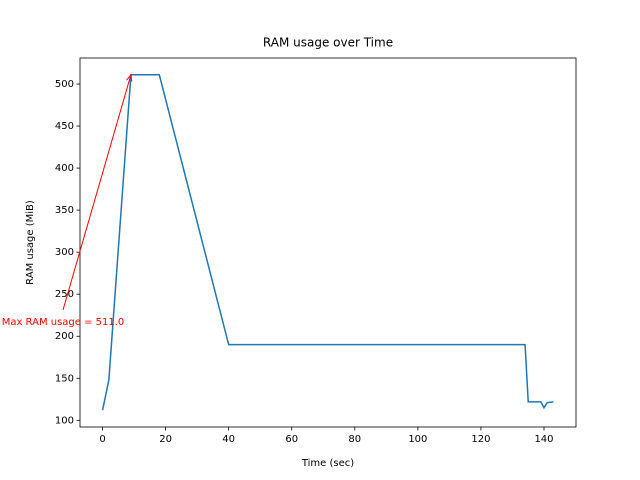  I want to click on y-tick-label: 400, so click(64, 168).